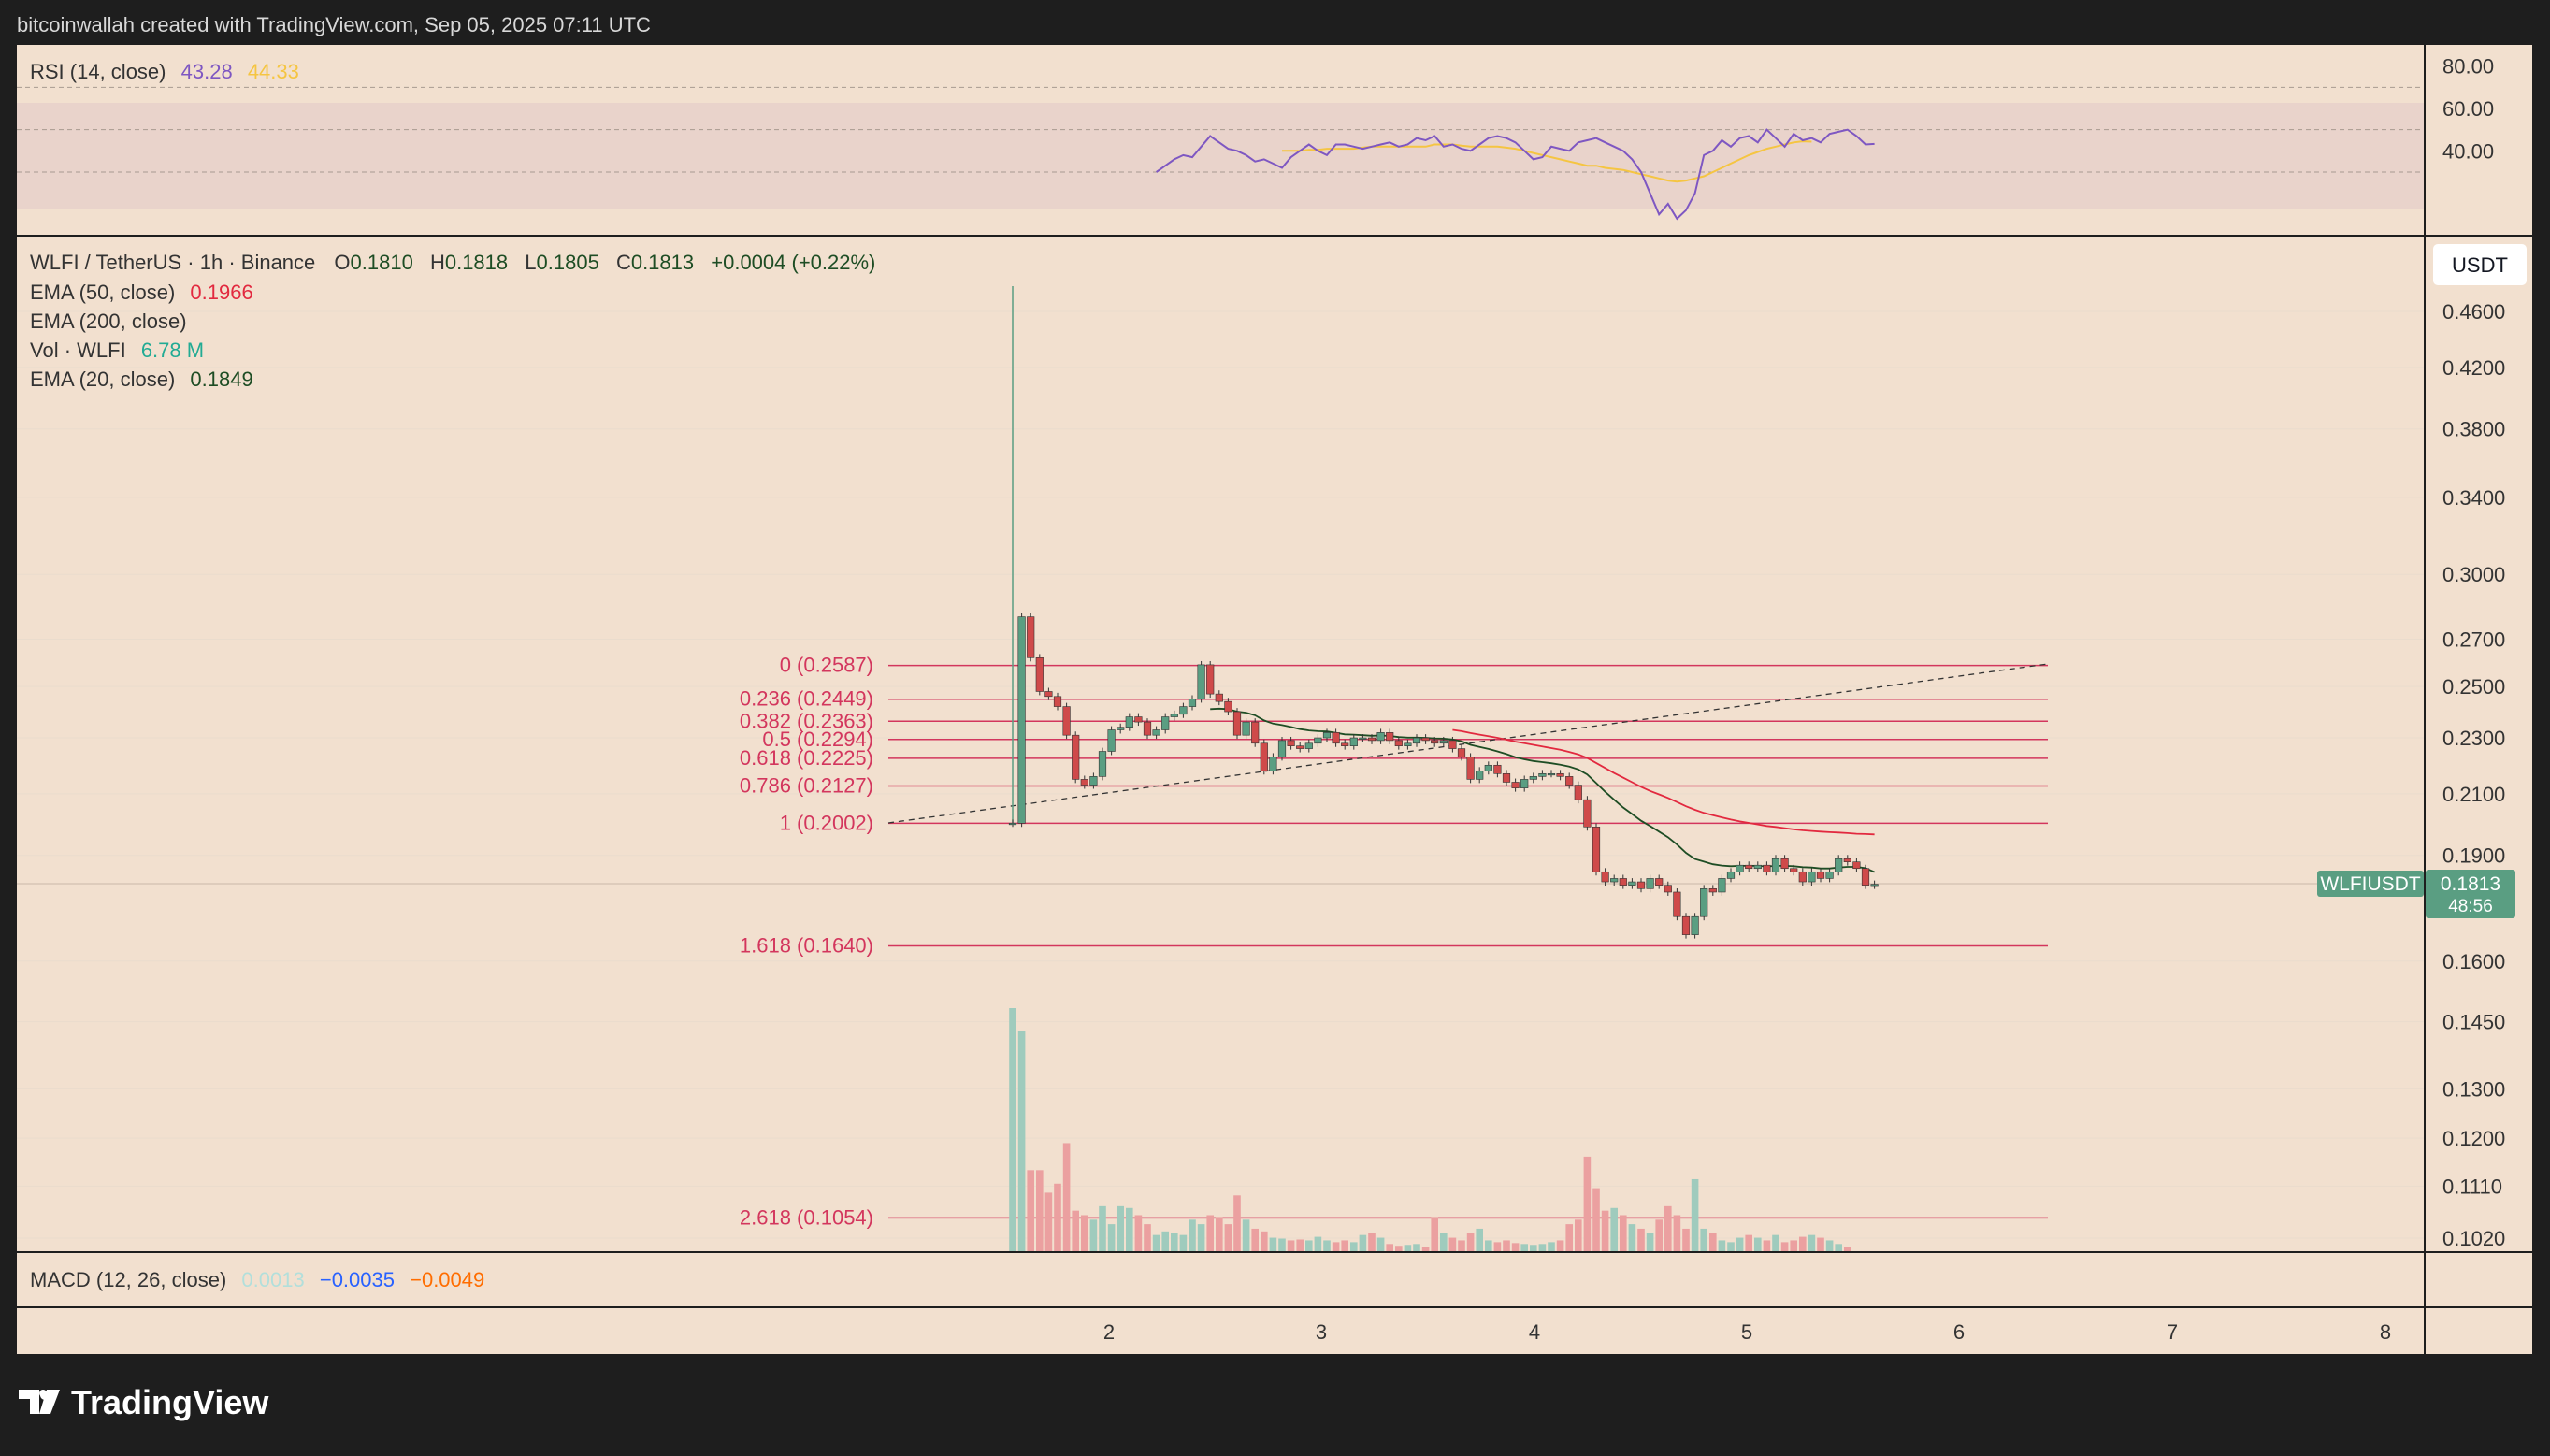 The image size is (2550, 1456). I want to click on rsi-tick-label: 80.00, so click(2468, 67).